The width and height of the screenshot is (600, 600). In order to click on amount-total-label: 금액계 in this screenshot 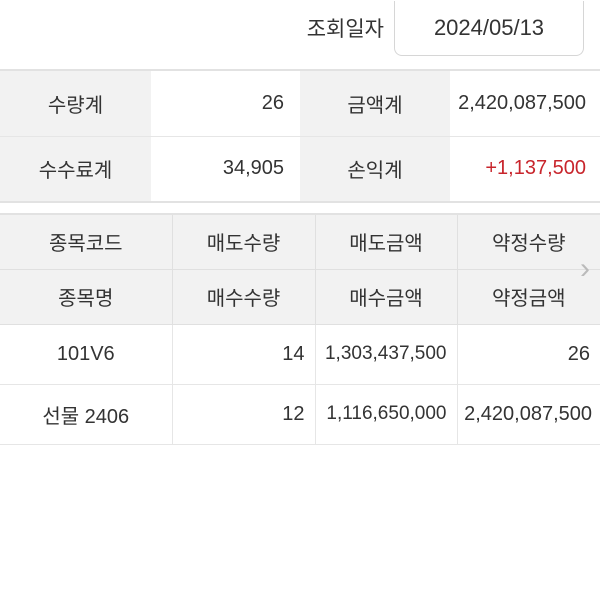, I will do `click(375, 103)`.